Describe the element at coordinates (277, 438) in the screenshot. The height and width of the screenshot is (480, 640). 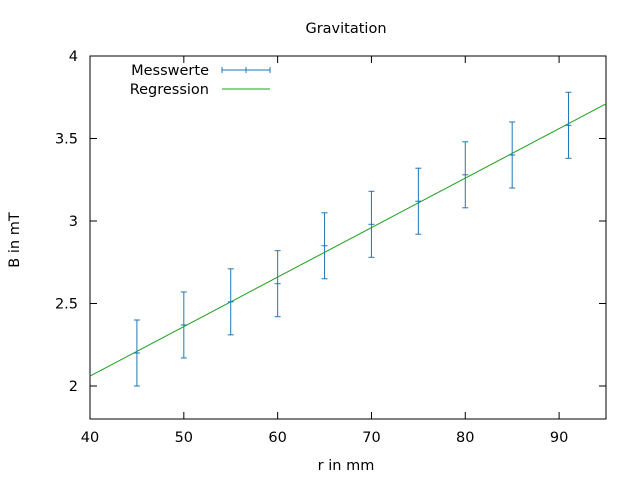
I see `x-tick-label: 60` at that location.